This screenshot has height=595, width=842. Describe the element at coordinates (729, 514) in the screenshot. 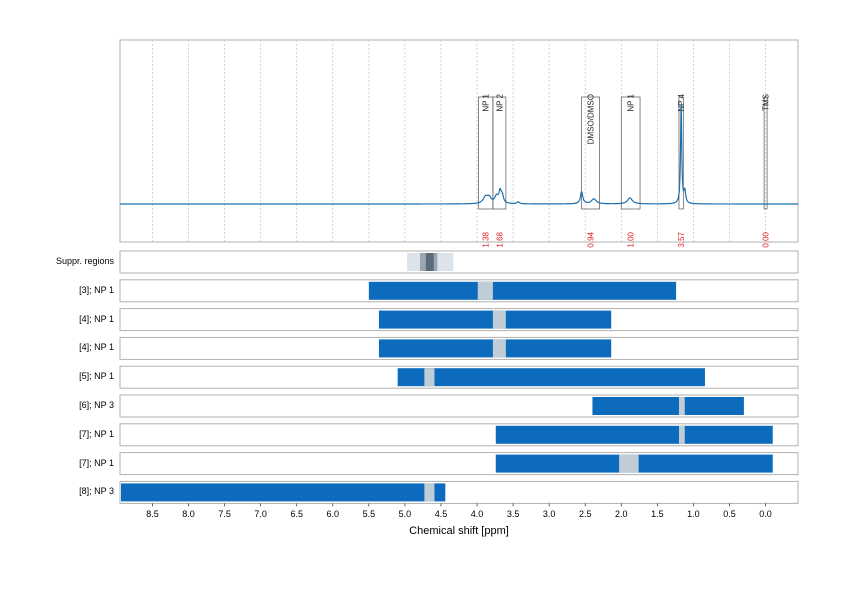

I see `x-tick-label: 0.5` at that location.